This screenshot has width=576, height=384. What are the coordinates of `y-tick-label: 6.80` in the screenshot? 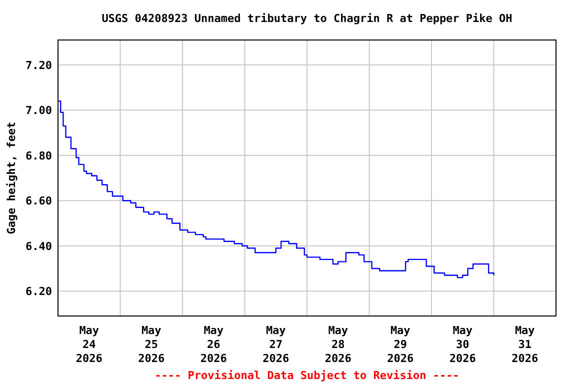 It's located at (39, 155).